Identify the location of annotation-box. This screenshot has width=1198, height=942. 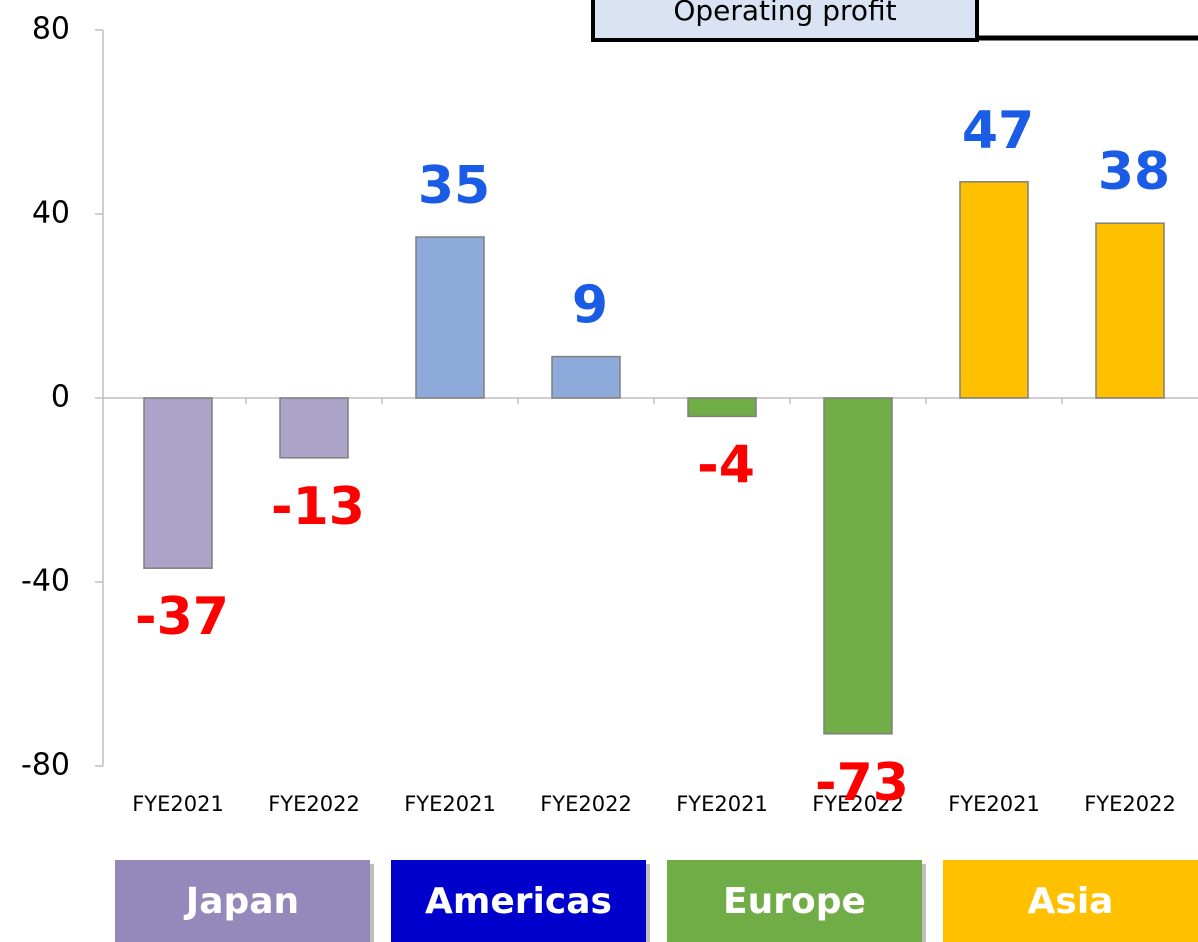
(785, 21).